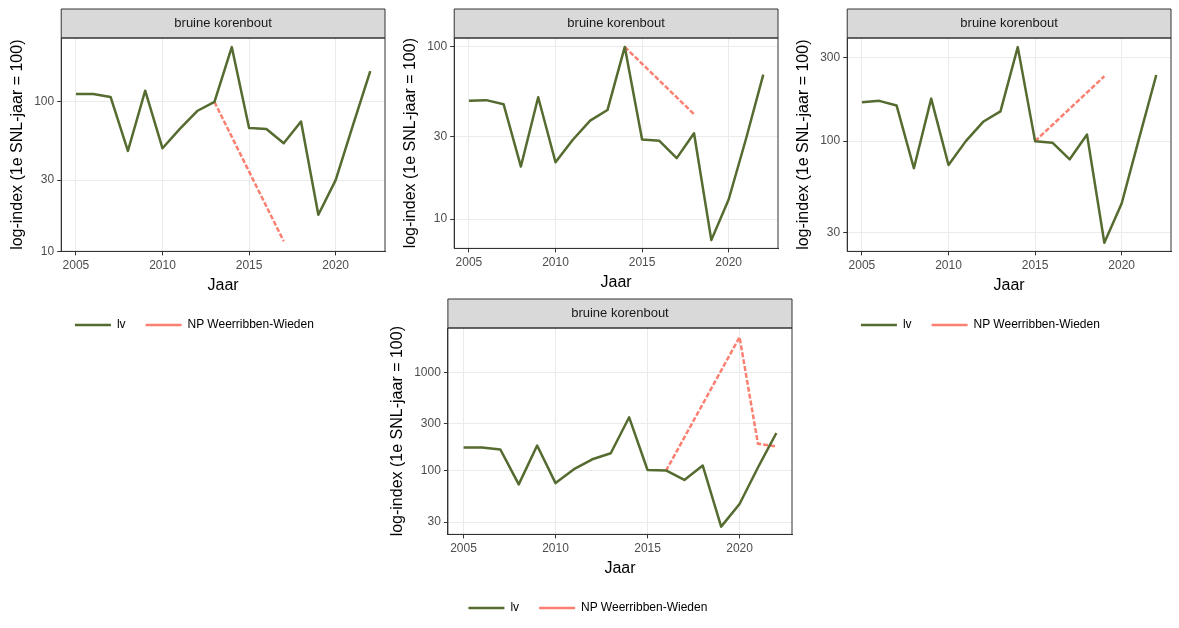 Image resolution: width=1179 pixels, height=628 pixels. I want to click on y-tick-label: 1000, so click(428, 371).